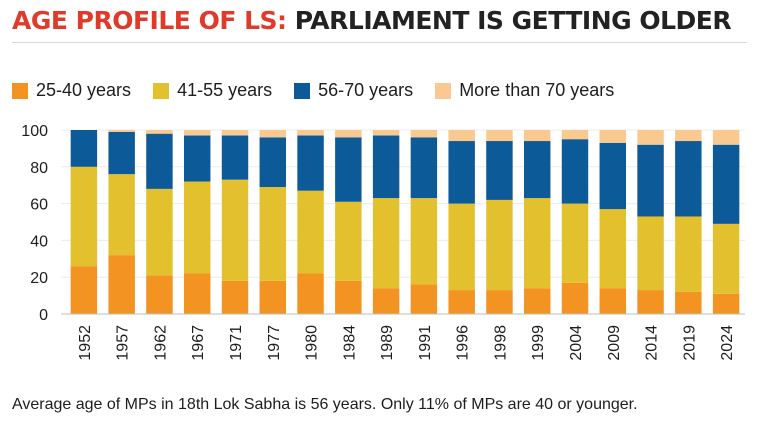 Image resolution: width=759 pixels, height=425 pixels. Describe the element at coordinates (39, 241) in the screenshot. I see `y-tick-label: 40` at that location.